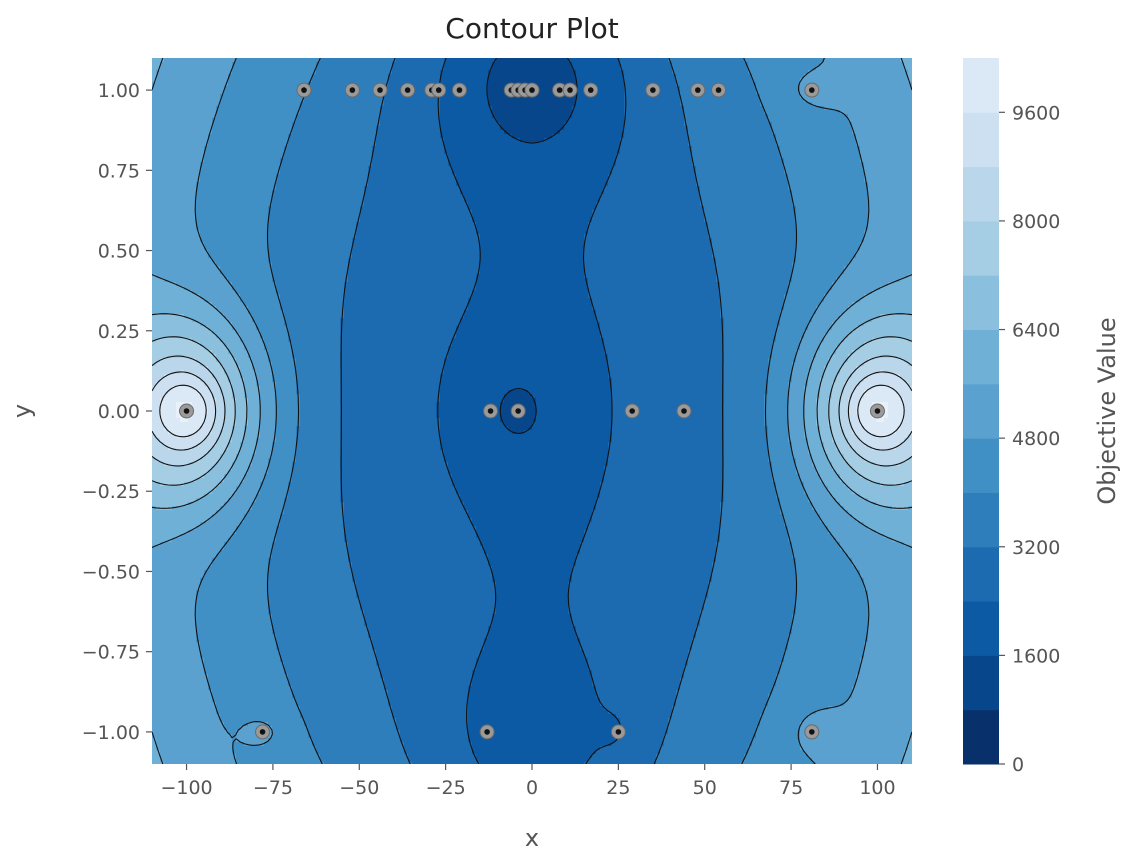 Image resolution: width=1126 pixels, height=852 pixels. Describe the element at coordinates (1107, 410) in the screenshot. I see `colorbar-title: Objective Value` at that location.